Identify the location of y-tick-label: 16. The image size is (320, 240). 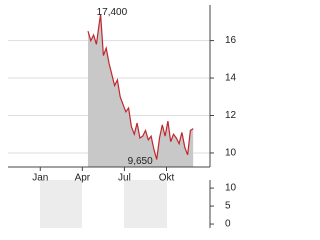
(231, 40).